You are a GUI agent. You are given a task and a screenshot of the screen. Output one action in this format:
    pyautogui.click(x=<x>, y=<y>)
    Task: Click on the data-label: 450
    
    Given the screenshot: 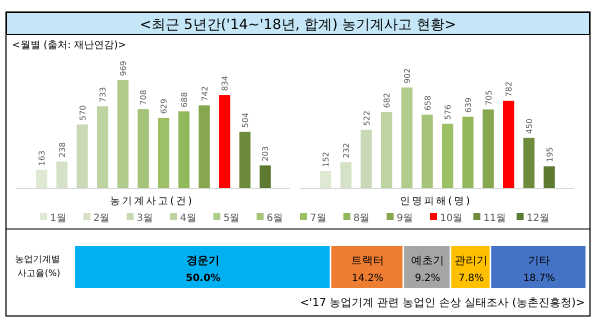 What is the action you would take?
    pyautogui.click(x=529, y=126)
    